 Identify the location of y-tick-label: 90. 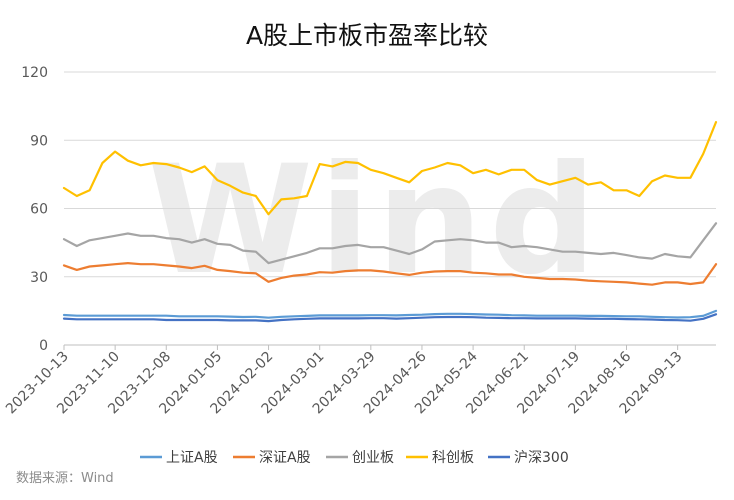
(39, 141).